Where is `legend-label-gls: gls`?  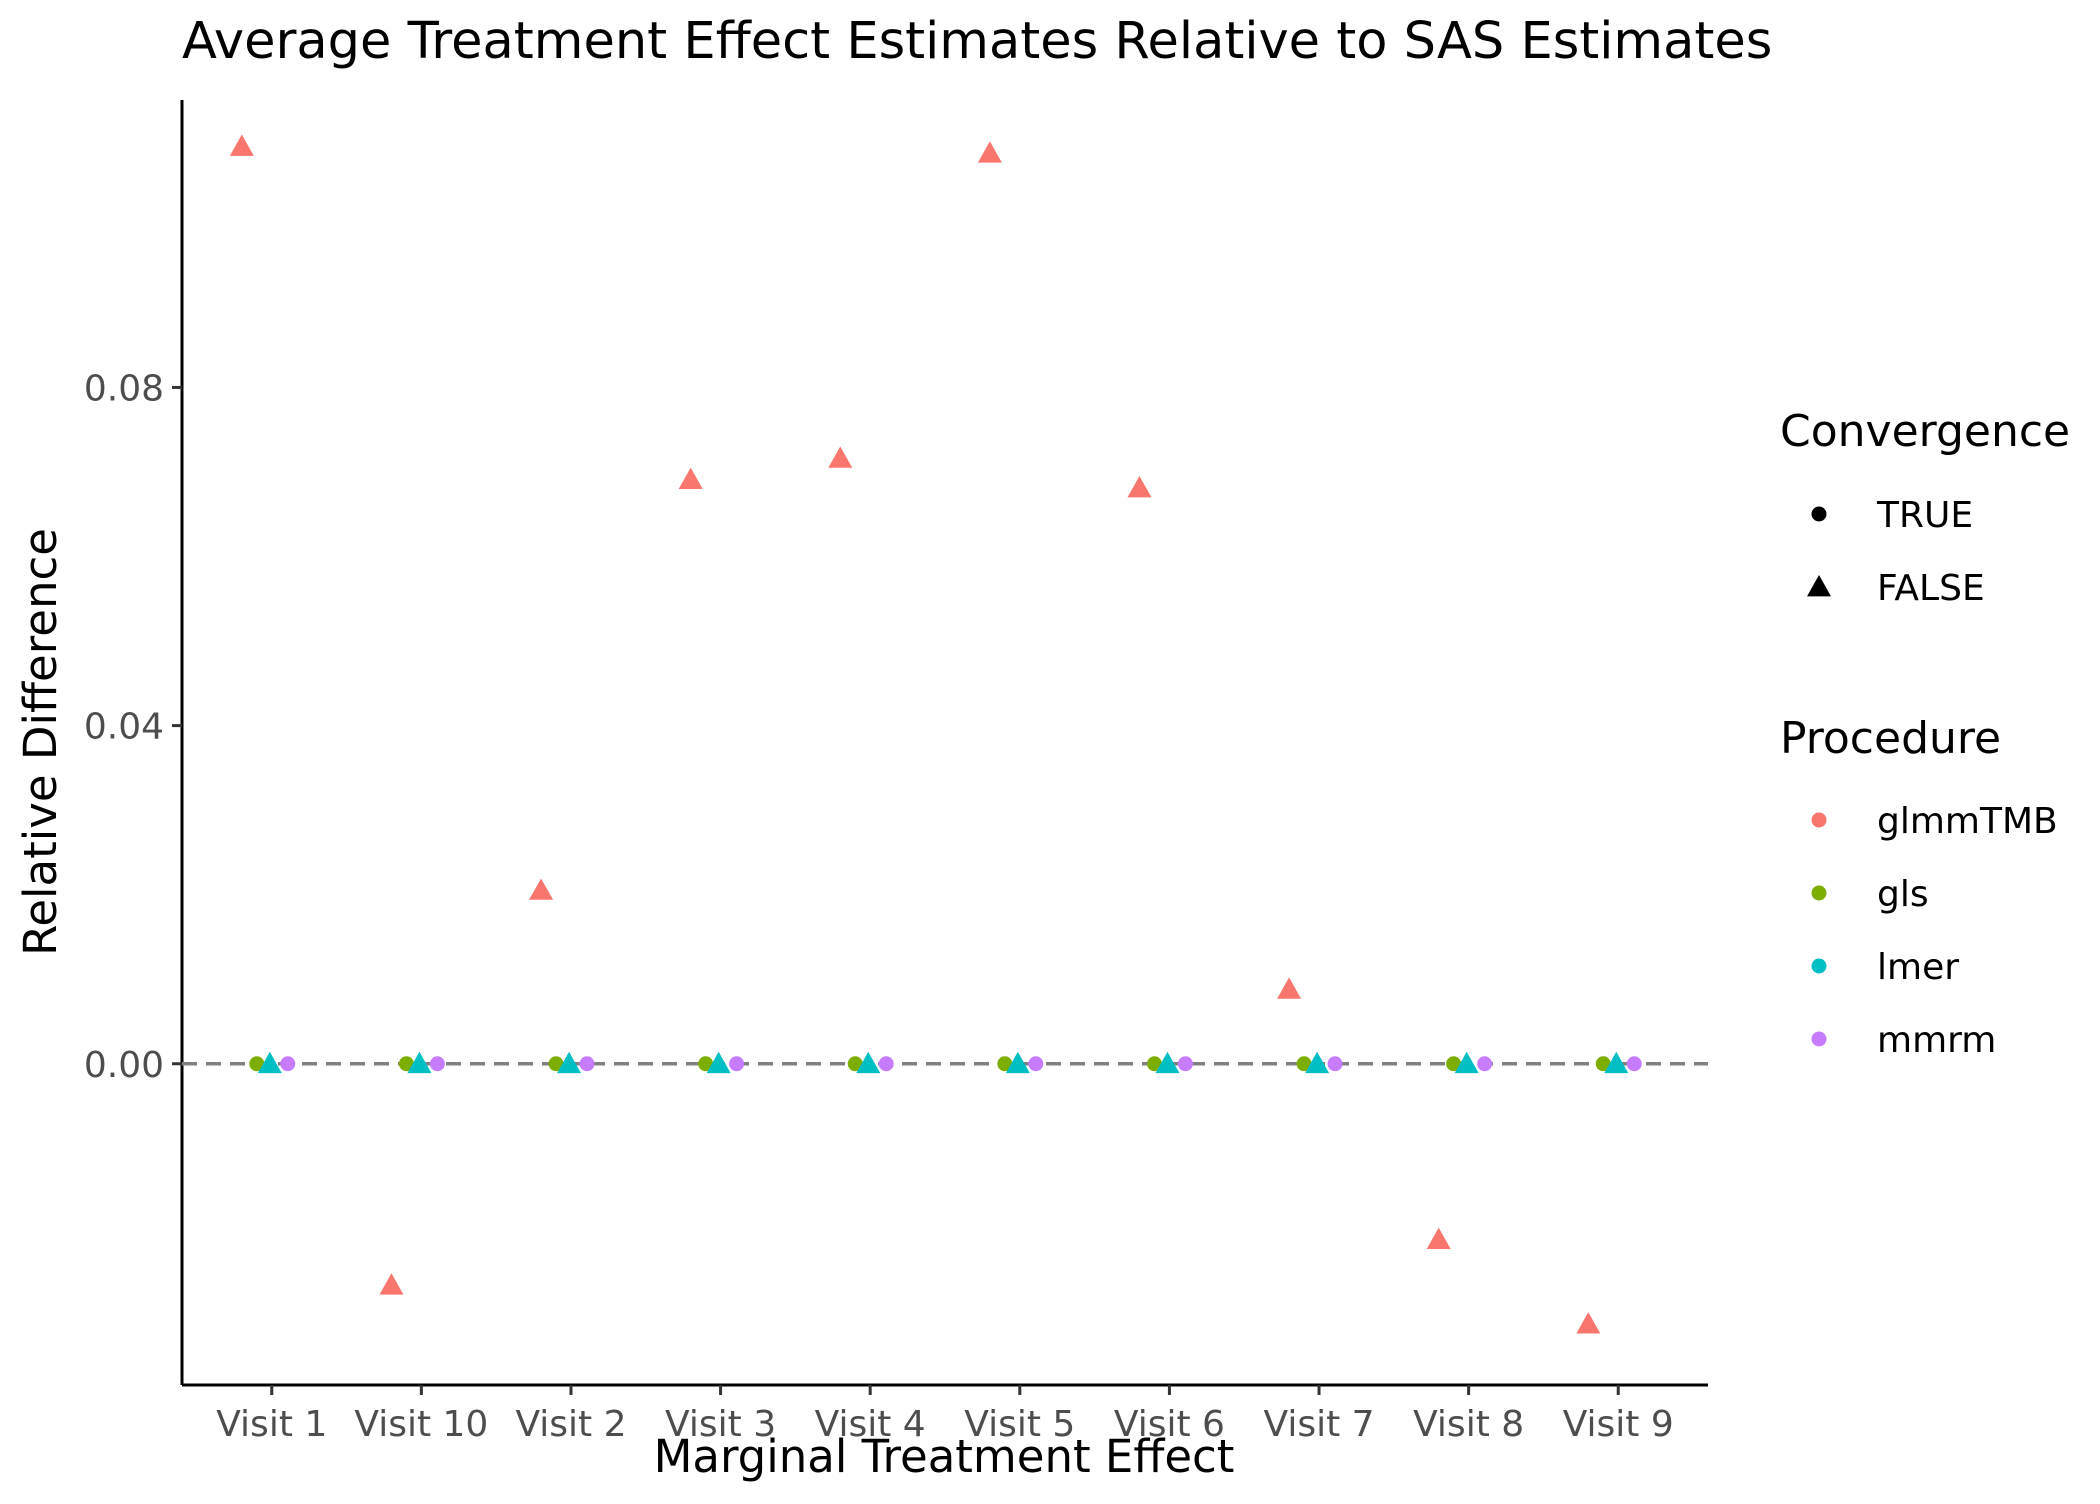
legend-label-gls: gls is located at coordinates (1903, 894).